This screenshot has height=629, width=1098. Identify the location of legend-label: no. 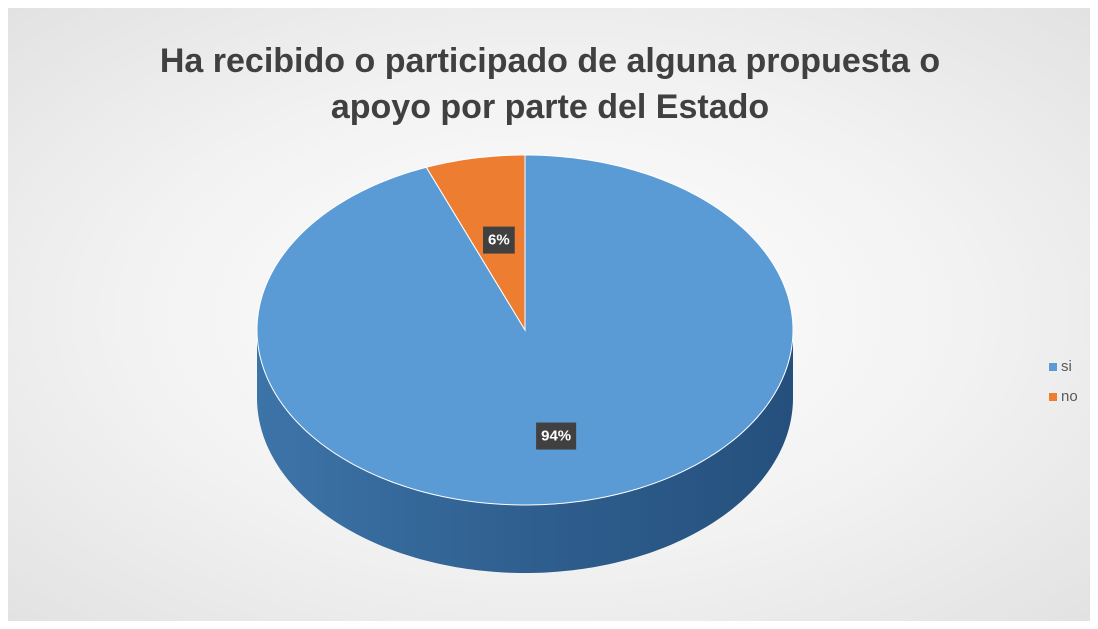
(1069, 396).